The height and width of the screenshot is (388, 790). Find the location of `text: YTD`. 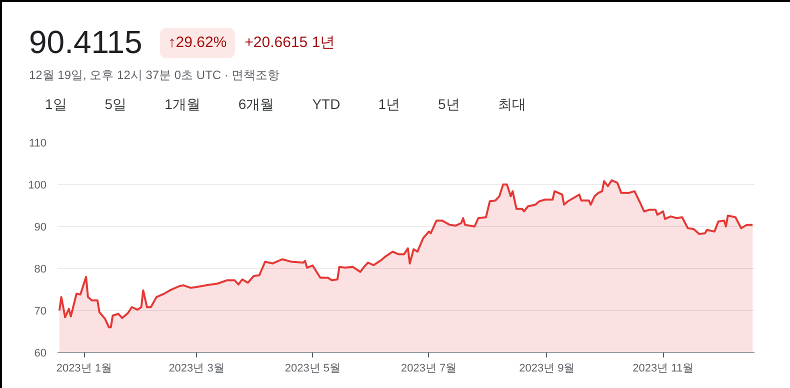

text: YTD is located at coordinates (326, 104).